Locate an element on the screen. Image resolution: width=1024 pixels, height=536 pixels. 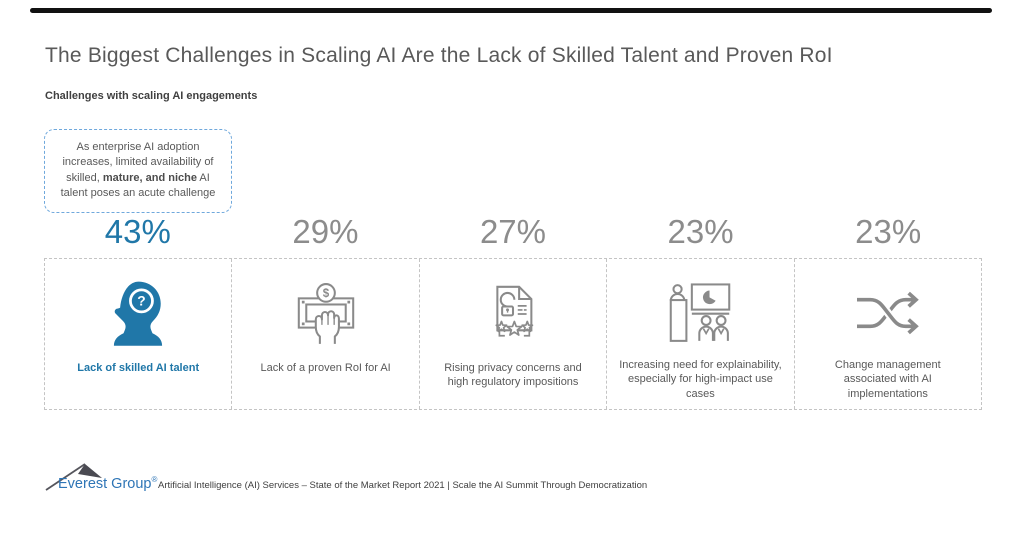
percent-row: 43% 29% 27% 23% 23% is located at coordinates (513, 231).